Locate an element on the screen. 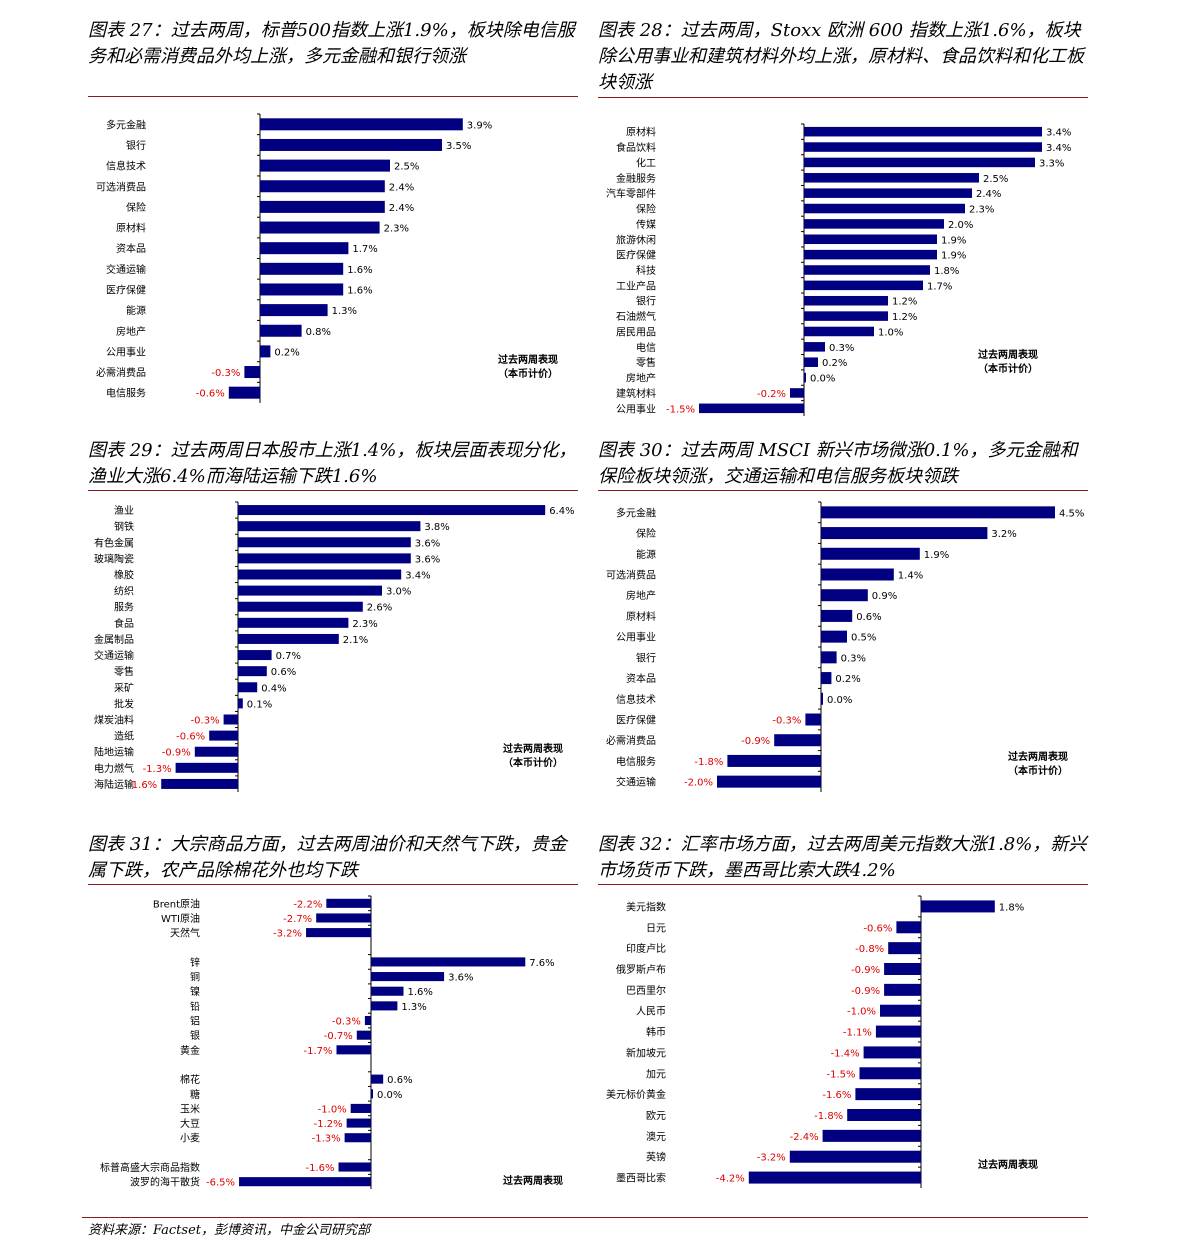 The image size is (1191, 1259). data-label: 3.3% is located at coordinates (1051, 163).